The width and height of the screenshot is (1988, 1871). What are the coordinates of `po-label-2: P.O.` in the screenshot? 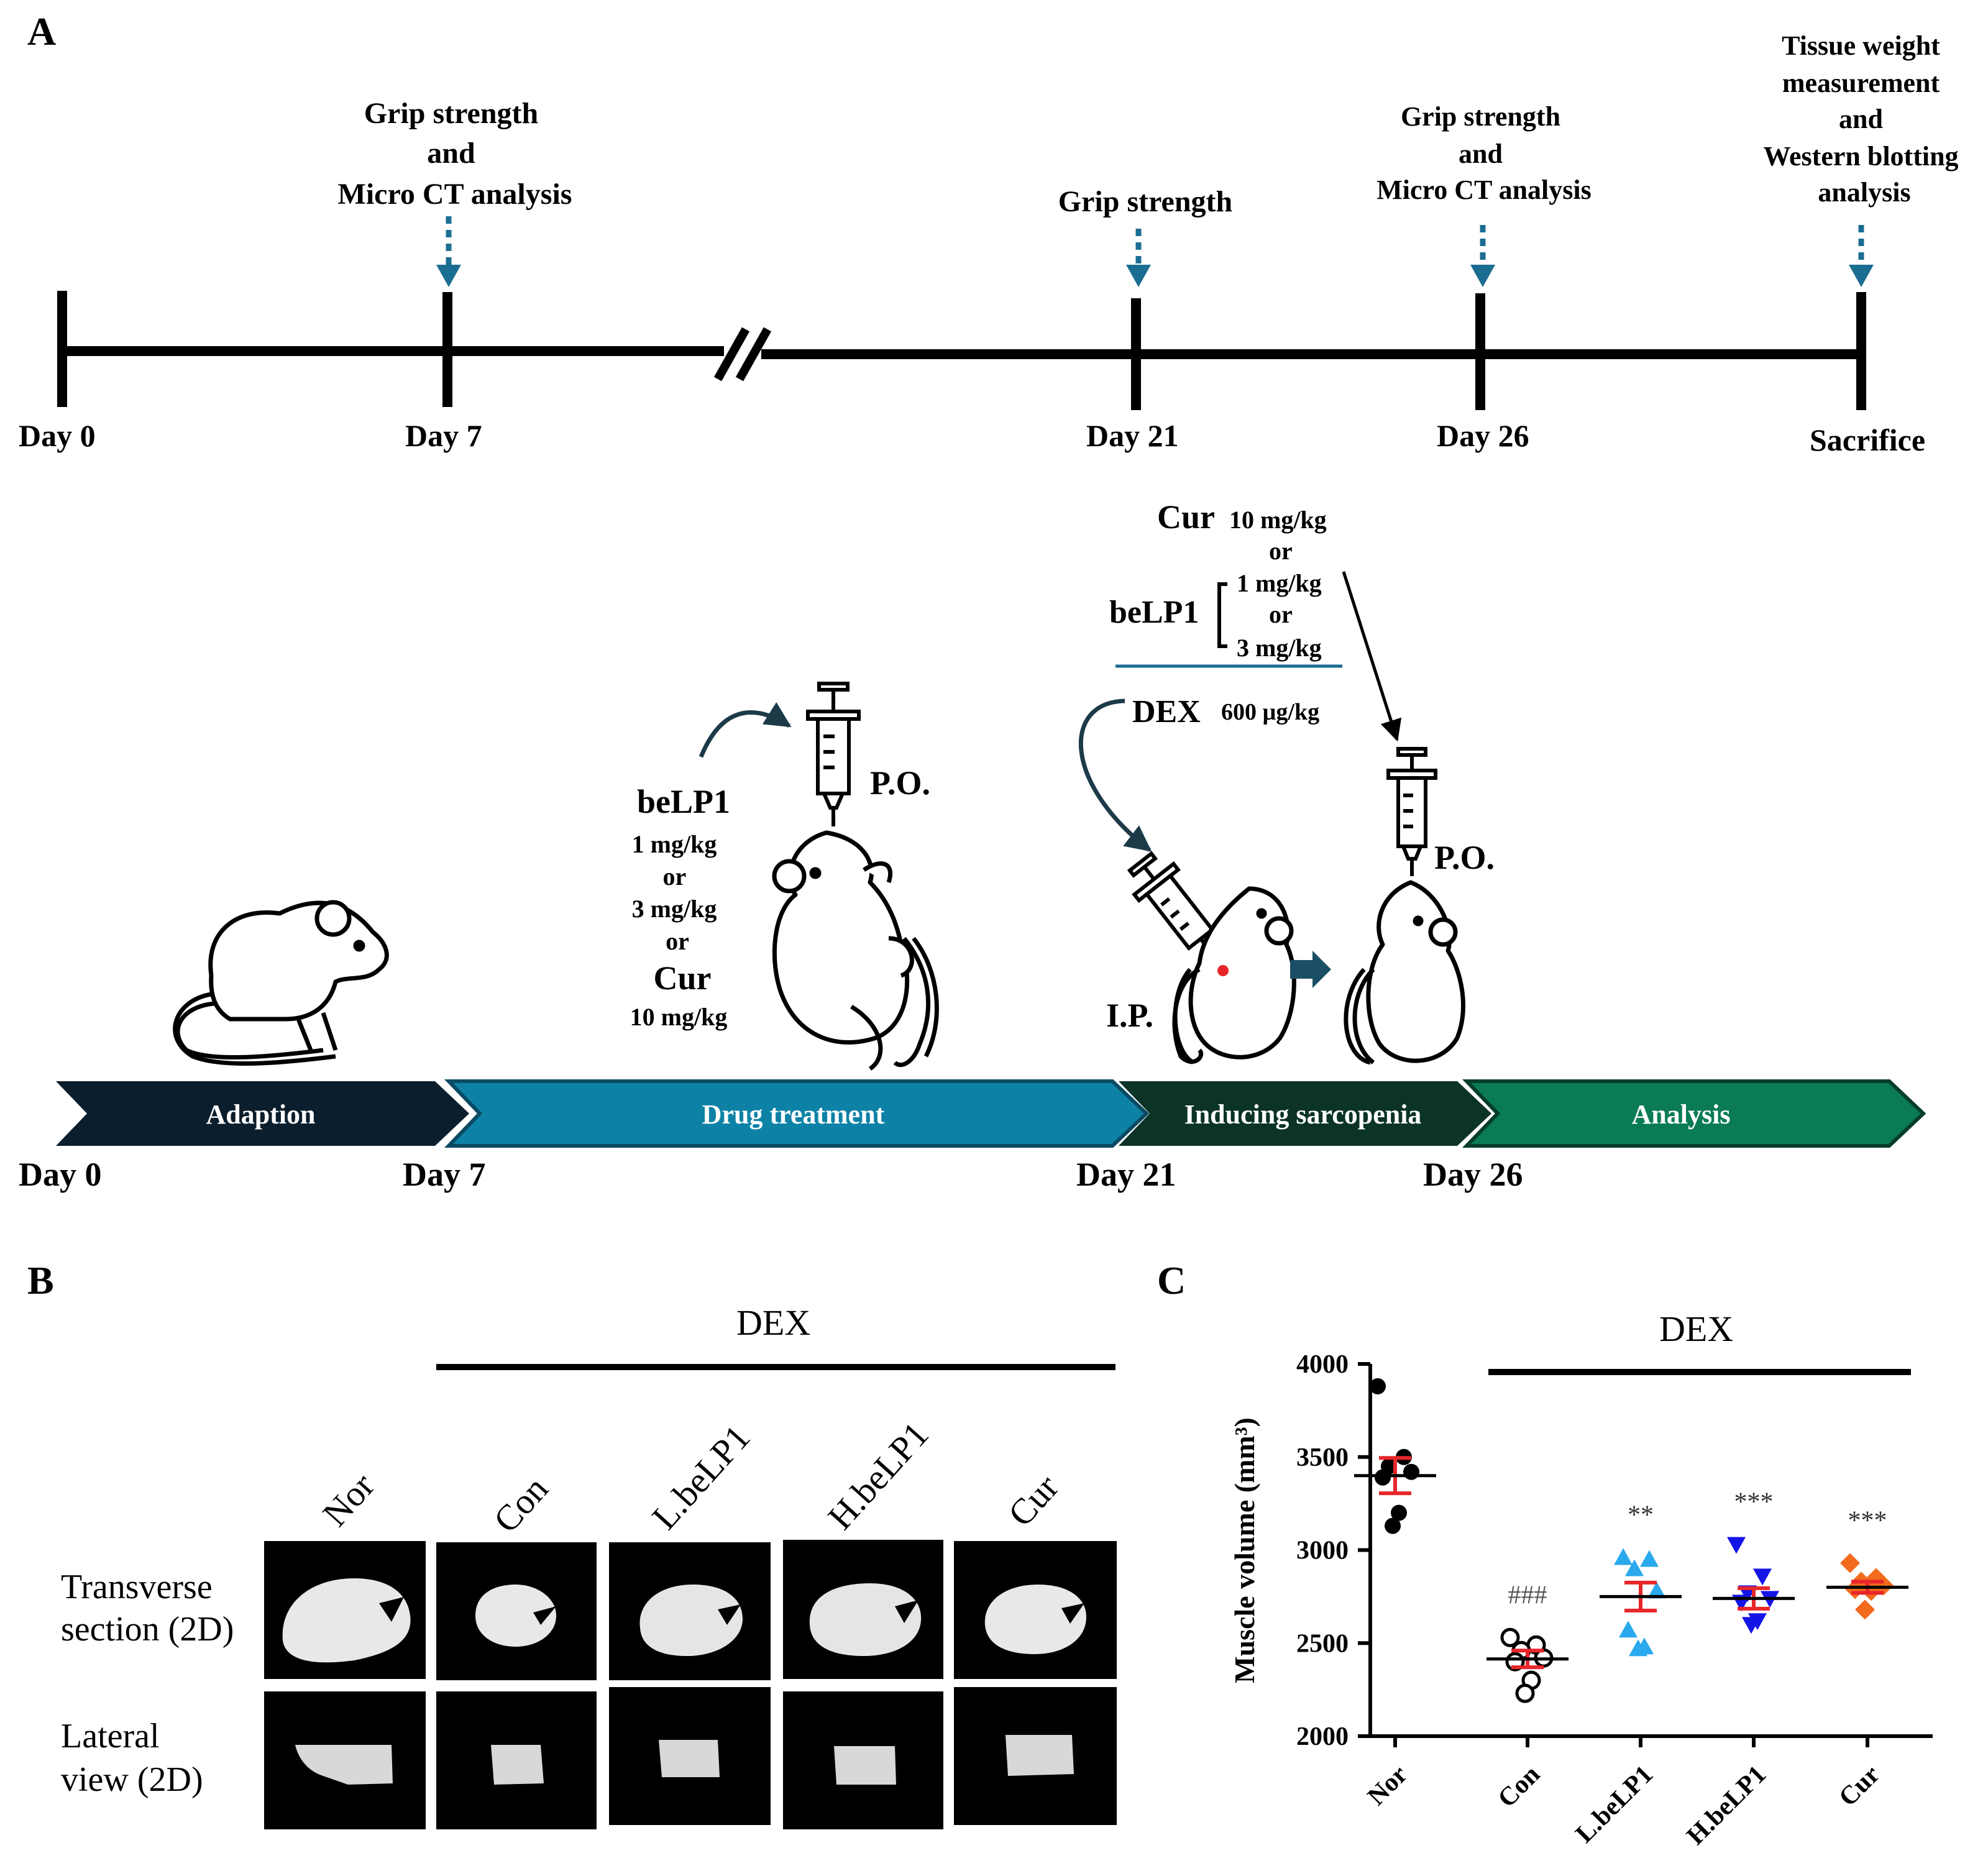 It's located at (1465, 857).